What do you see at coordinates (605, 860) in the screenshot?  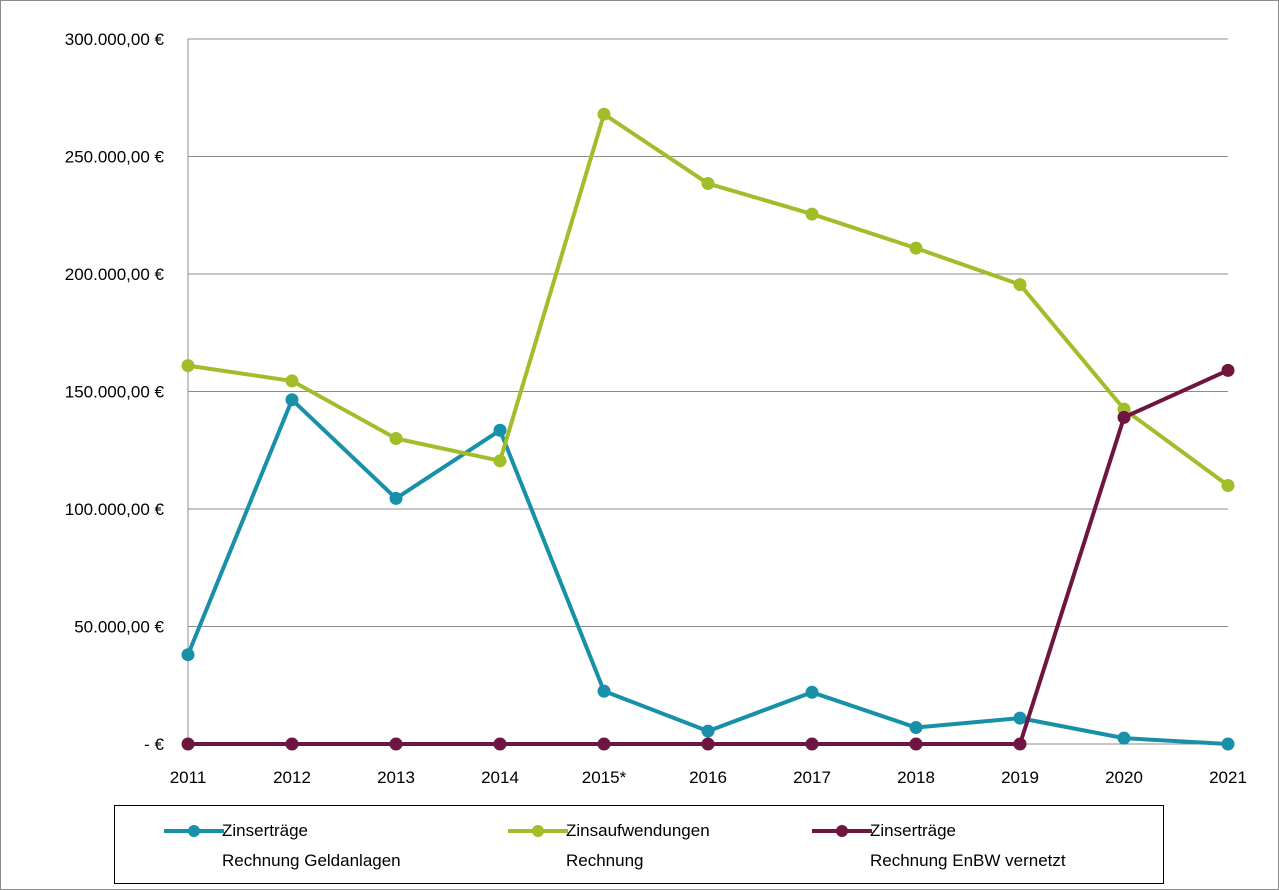 I see `legend-label-line2: Rechnung` at bounding box center [605, 860].